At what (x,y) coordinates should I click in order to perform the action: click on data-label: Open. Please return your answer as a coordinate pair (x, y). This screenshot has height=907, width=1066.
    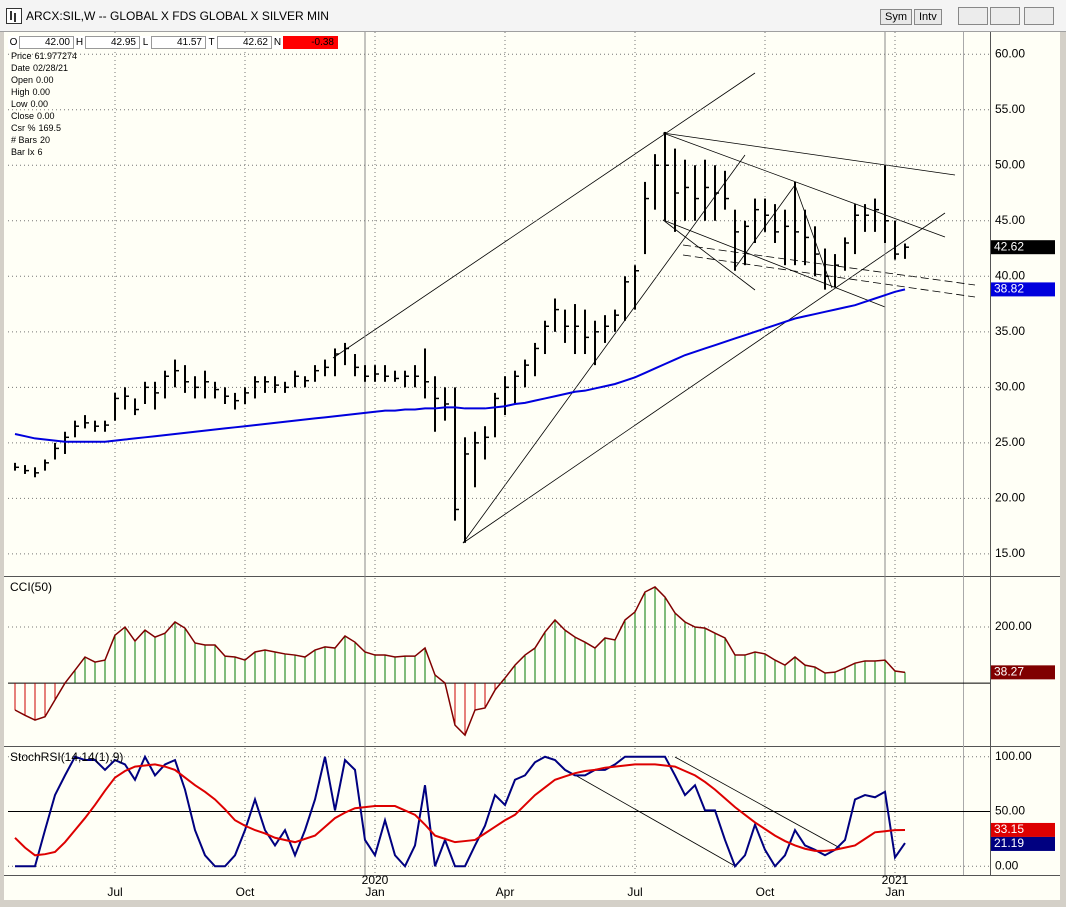
    Looking at the image, I should click on (22, 80).